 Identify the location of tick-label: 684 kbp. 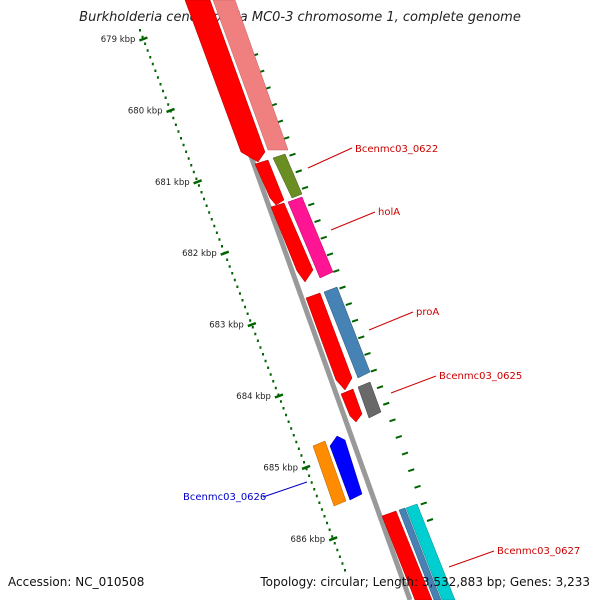
(253, 397).